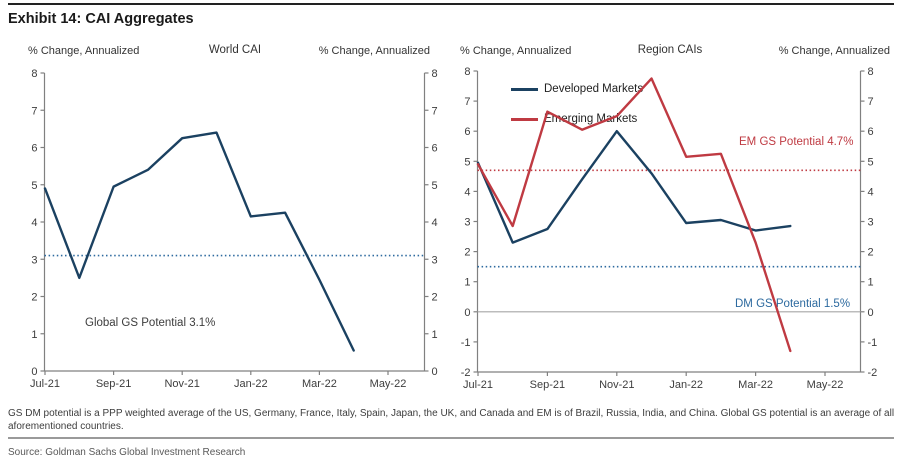 Image resolution: width=900 pixels, height=471 pixels. What do you see at coordinates (834, 51) in the screenshot?
I see `region-cais-ylabel-right: % Change, Annualized` at bounding box center [834, 51].